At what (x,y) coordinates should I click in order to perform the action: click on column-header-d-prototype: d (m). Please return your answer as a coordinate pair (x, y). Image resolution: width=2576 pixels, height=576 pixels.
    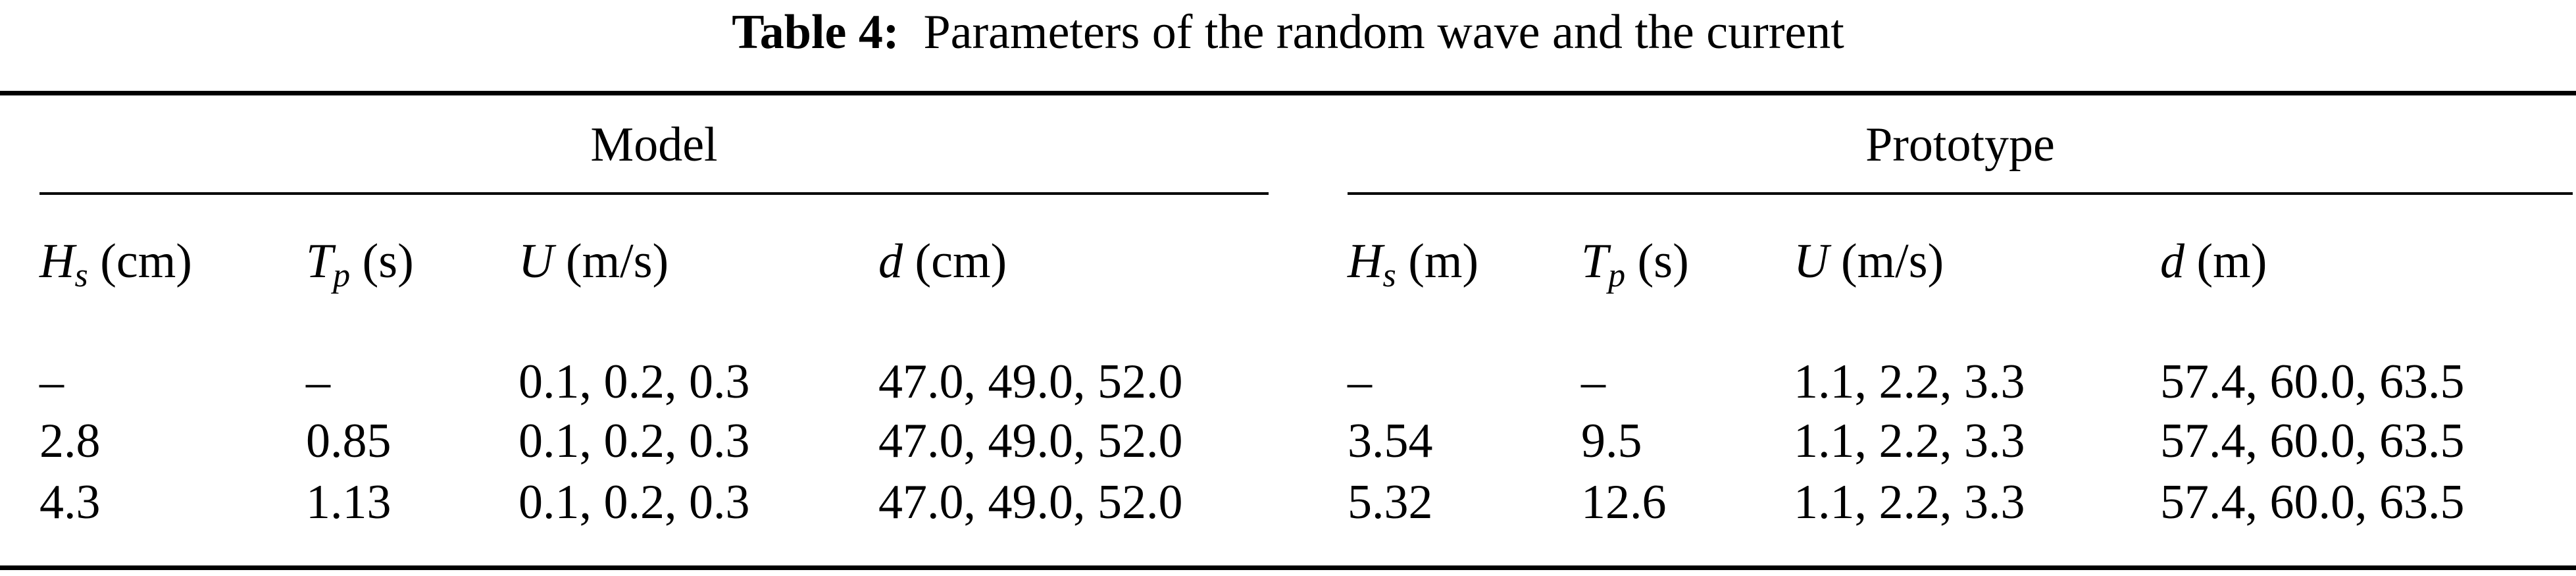
    Looking at the image, I should click on (2213, 261).